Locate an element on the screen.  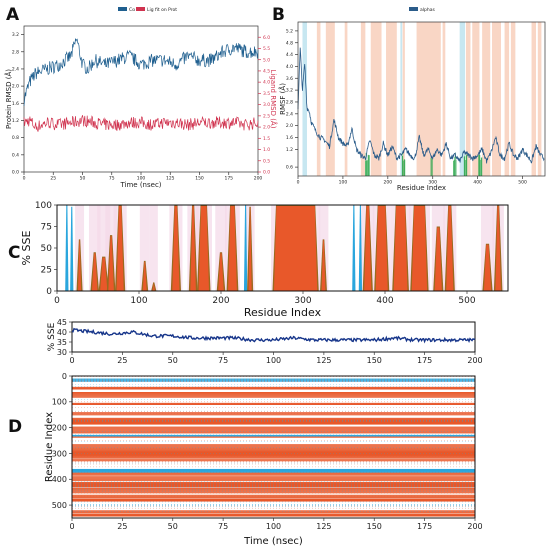
panel-b-ytick-label: 3.6 is located at coordinates (289, 79).